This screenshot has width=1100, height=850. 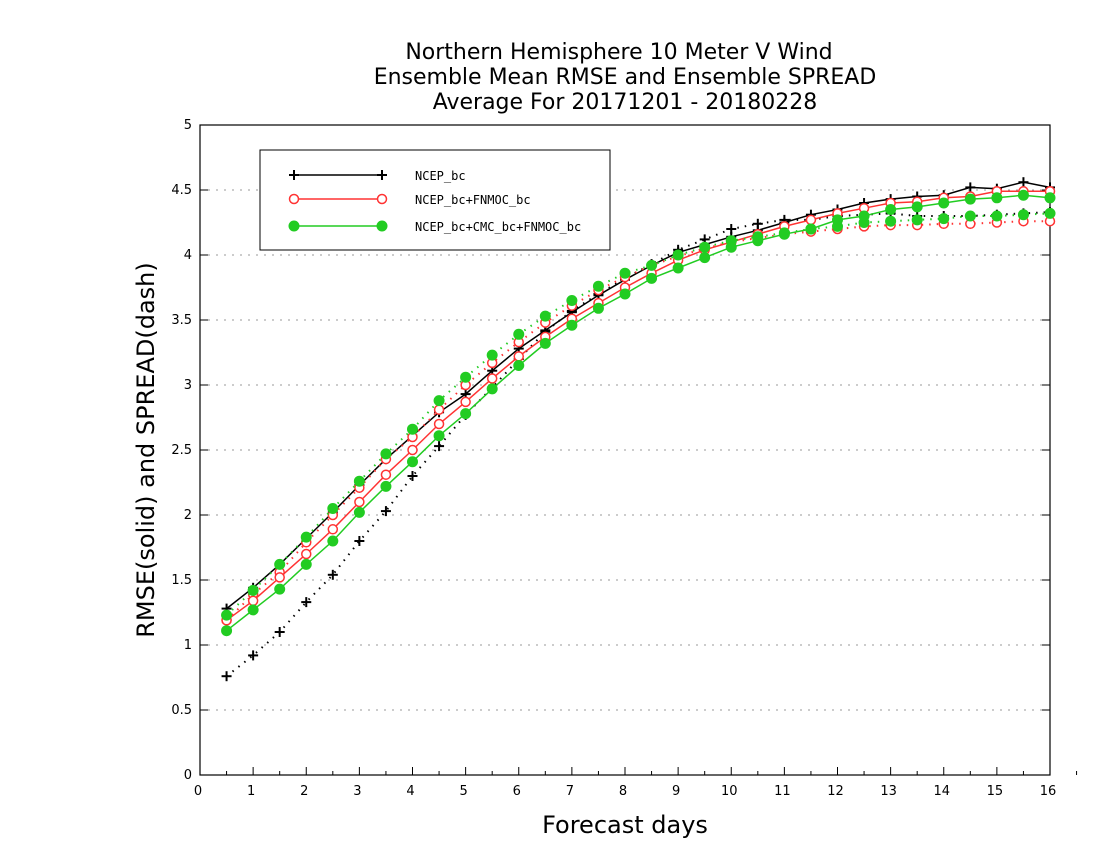 I want to click on x-tick-label: 6, so click(x=517, y=791).